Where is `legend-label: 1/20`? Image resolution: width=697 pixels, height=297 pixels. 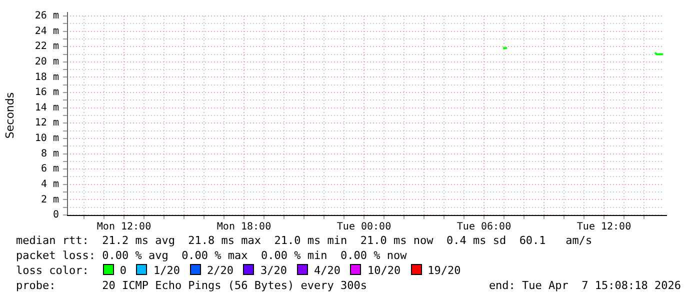
legend-label: 1/20 is located at coordinates (166, 270).